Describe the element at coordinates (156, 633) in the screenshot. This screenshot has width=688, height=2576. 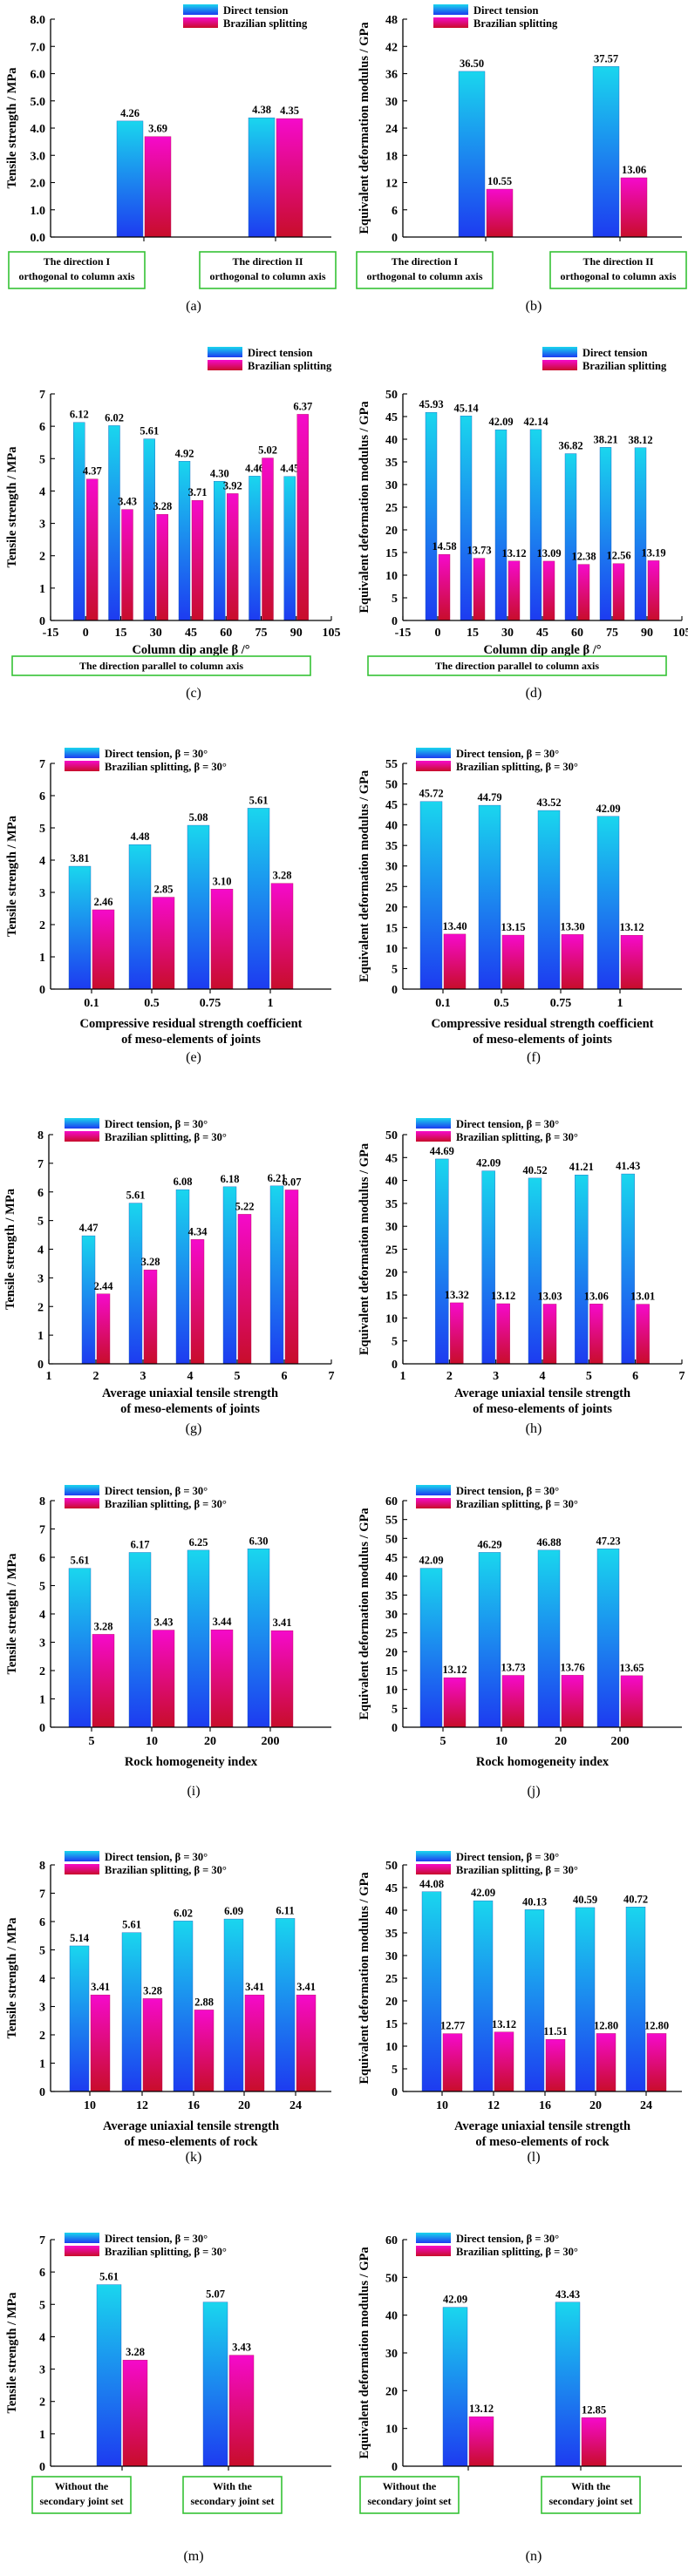
I see `x-tick-label: 30` at that location.